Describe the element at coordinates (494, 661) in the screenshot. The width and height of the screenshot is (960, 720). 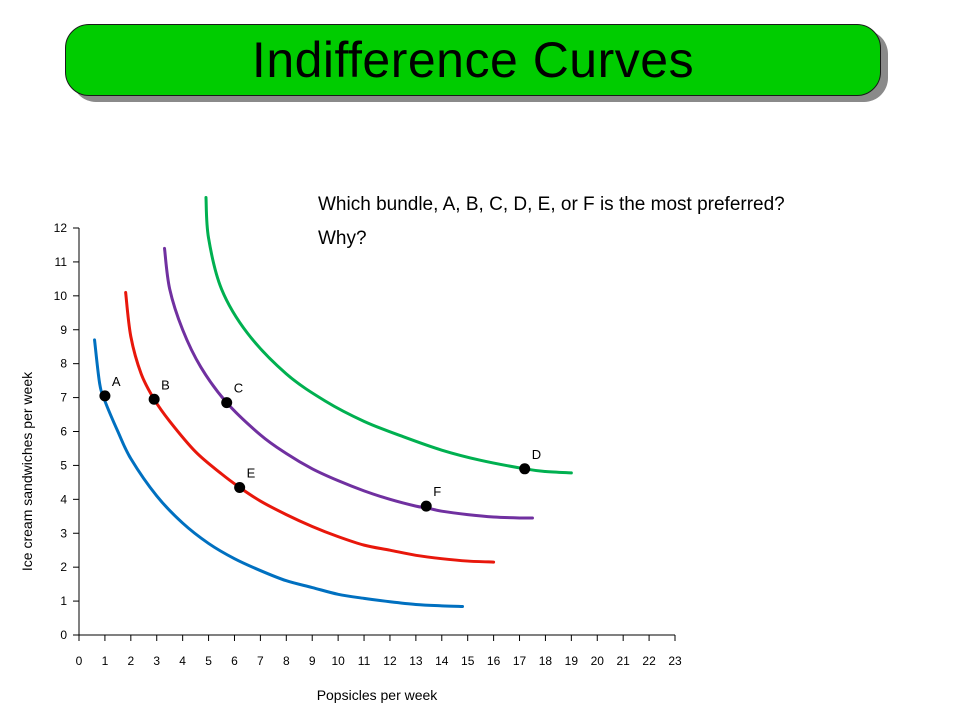
I see `x-tick-label: 16` at that location.